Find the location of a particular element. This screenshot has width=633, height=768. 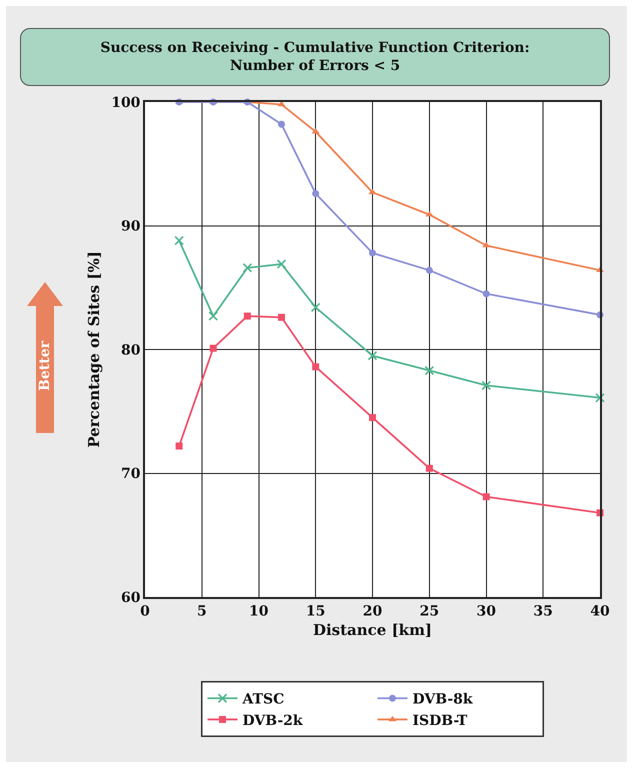

y-tick-label: 80 is located at coordinates (130, 350).